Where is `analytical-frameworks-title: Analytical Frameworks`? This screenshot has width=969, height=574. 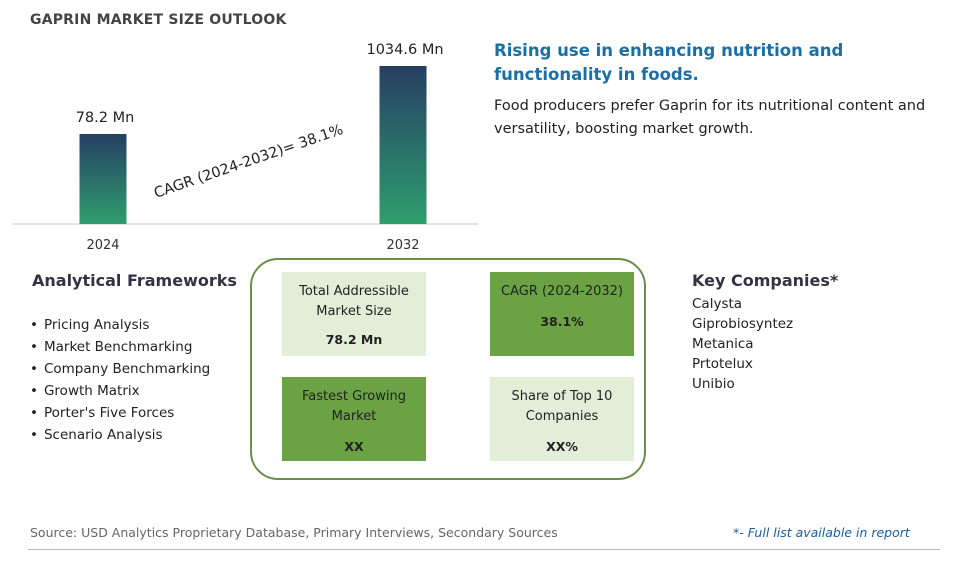 analytical-frameworks-title: Analytical Frameworks is located at coordinates (134, 280).